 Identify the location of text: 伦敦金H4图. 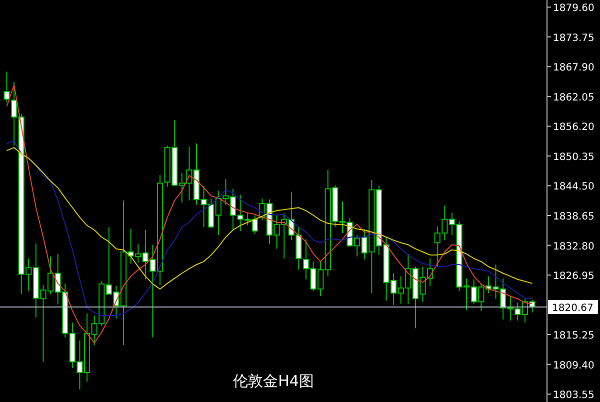
(273, 381).